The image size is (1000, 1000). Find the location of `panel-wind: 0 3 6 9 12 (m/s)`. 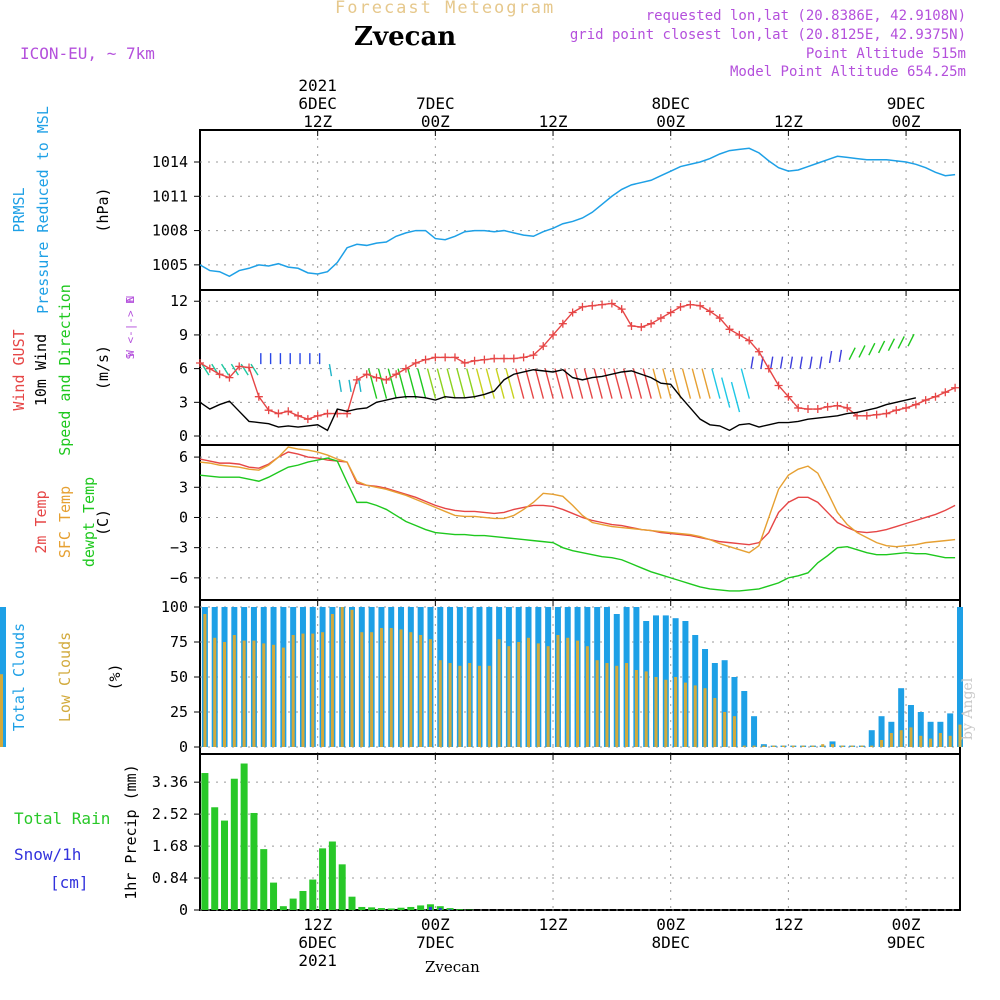

panel-wind: 0 3 6 9 12 (m/s) is located at coordinates (527, 368).